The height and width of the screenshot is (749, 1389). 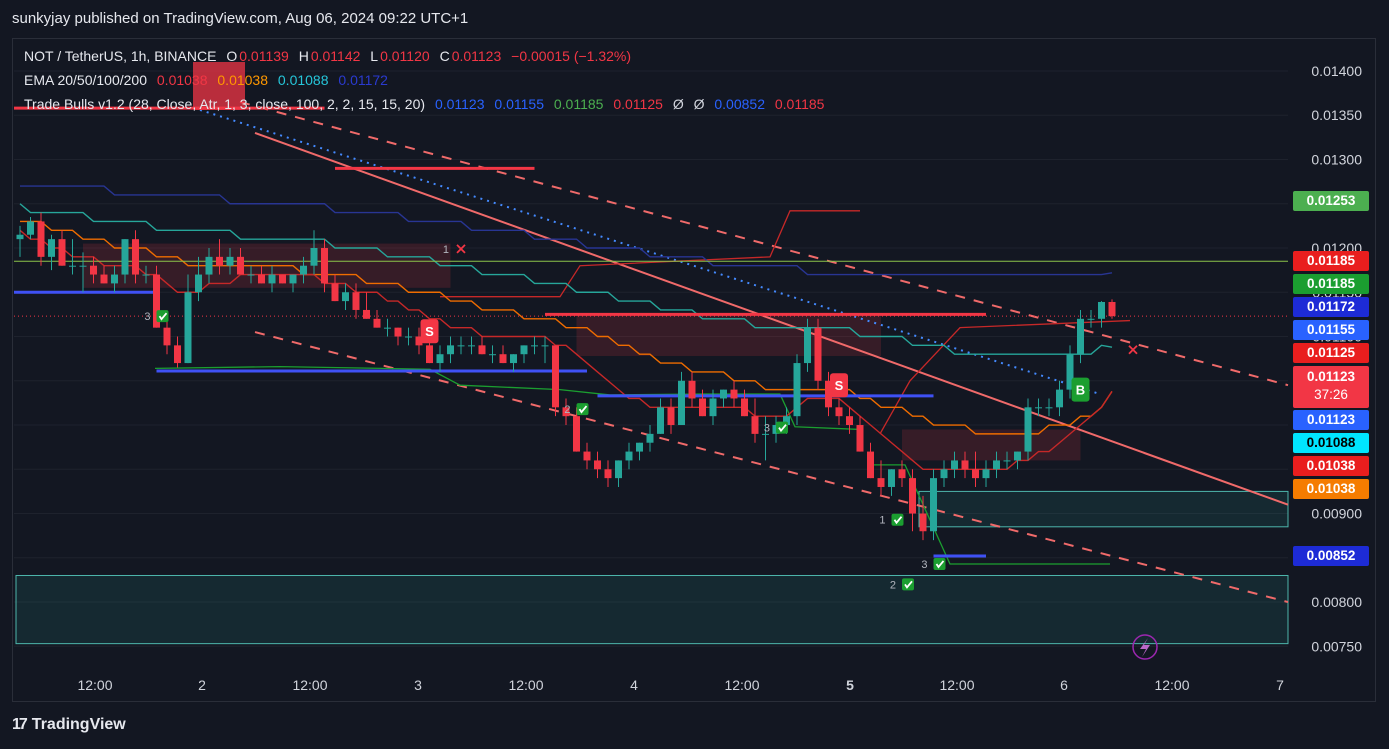 What do you see at coordinates (638, 104) in the screenshot?
I see `tb-value-4: 0.01125` at bounding box center [638, 104].